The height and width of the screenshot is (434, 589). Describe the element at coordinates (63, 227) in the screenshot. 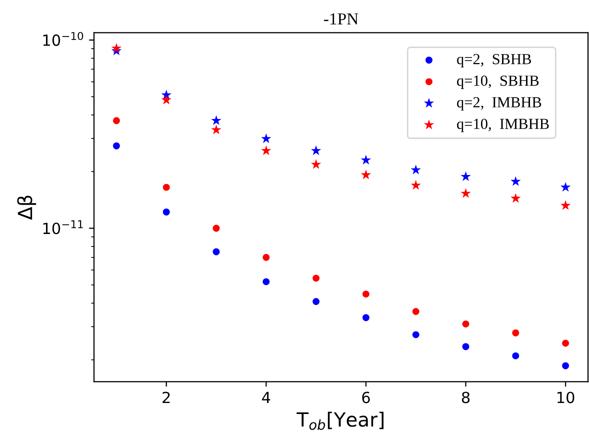

I see `y-tick-label: 10$^{−11}$` at that location.